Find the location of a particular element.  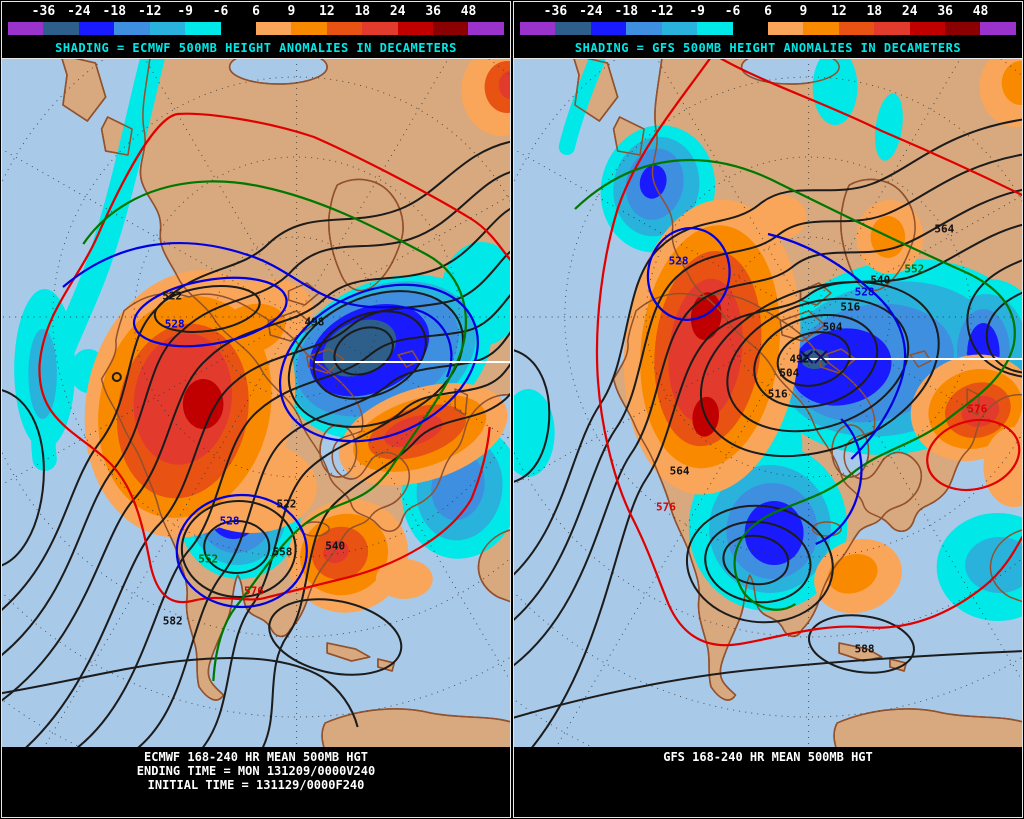

caption-line: ECMWF 168-240 HR MEAN 500MB HGT is located at coordinates (256, 757).